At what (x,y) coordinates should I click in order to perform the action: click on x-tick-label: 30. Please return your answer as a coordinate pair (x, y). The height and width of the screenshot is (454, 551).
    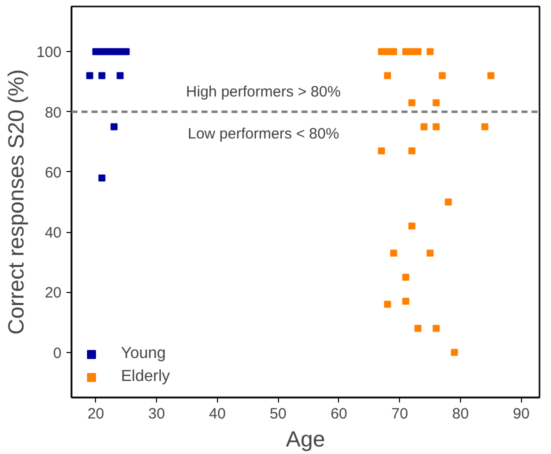
    Looking at the image, I should click on (156, 414).